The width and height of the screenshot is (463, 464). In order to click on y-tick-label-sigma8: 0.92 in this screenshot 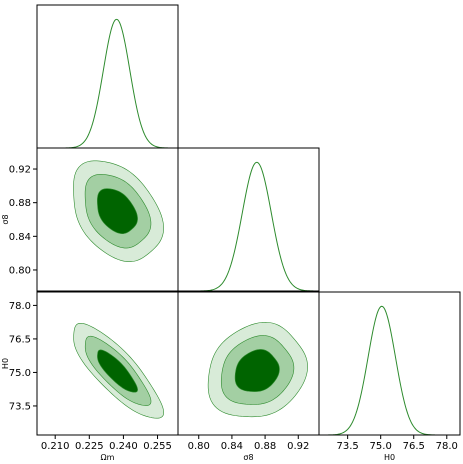, I will do `click(20, 170)`.